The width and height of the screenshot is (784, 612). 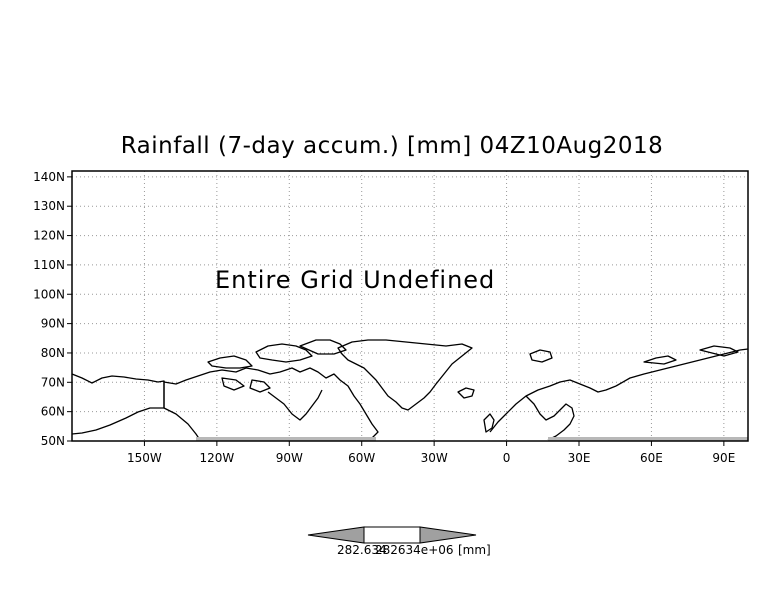 I want to click on undefined-message: Entire Grid Undefined, so click(x=355, y=280).